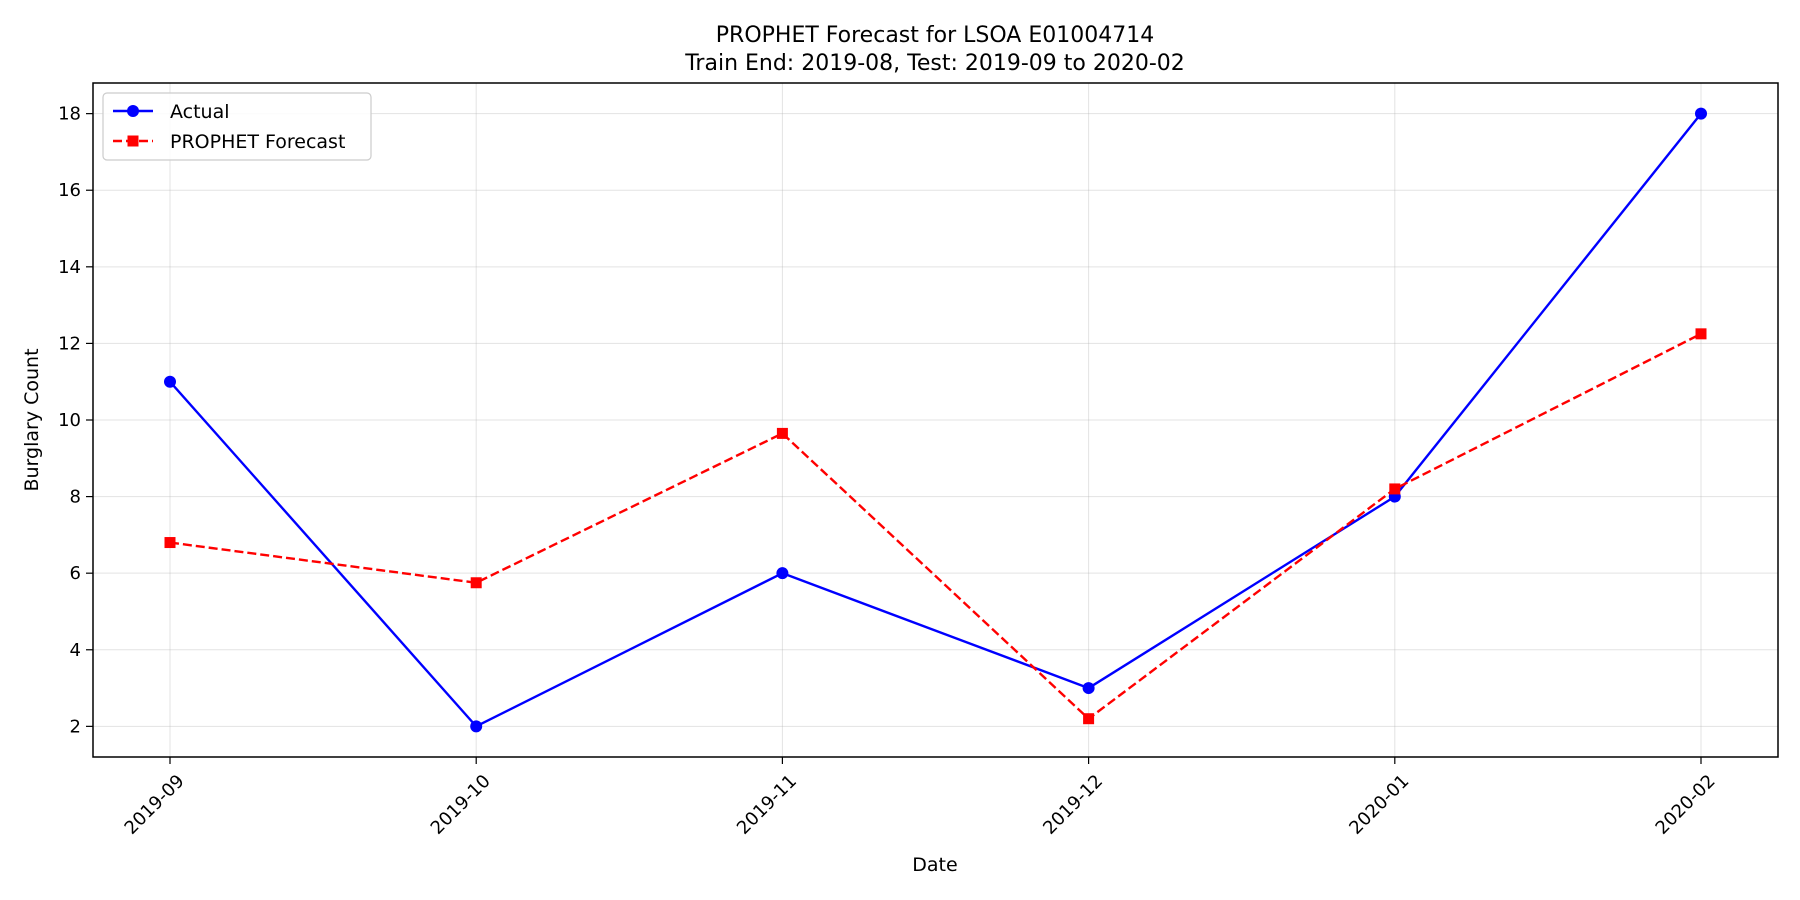  I want to click on y-tick-label: 8, so click(75, 497).